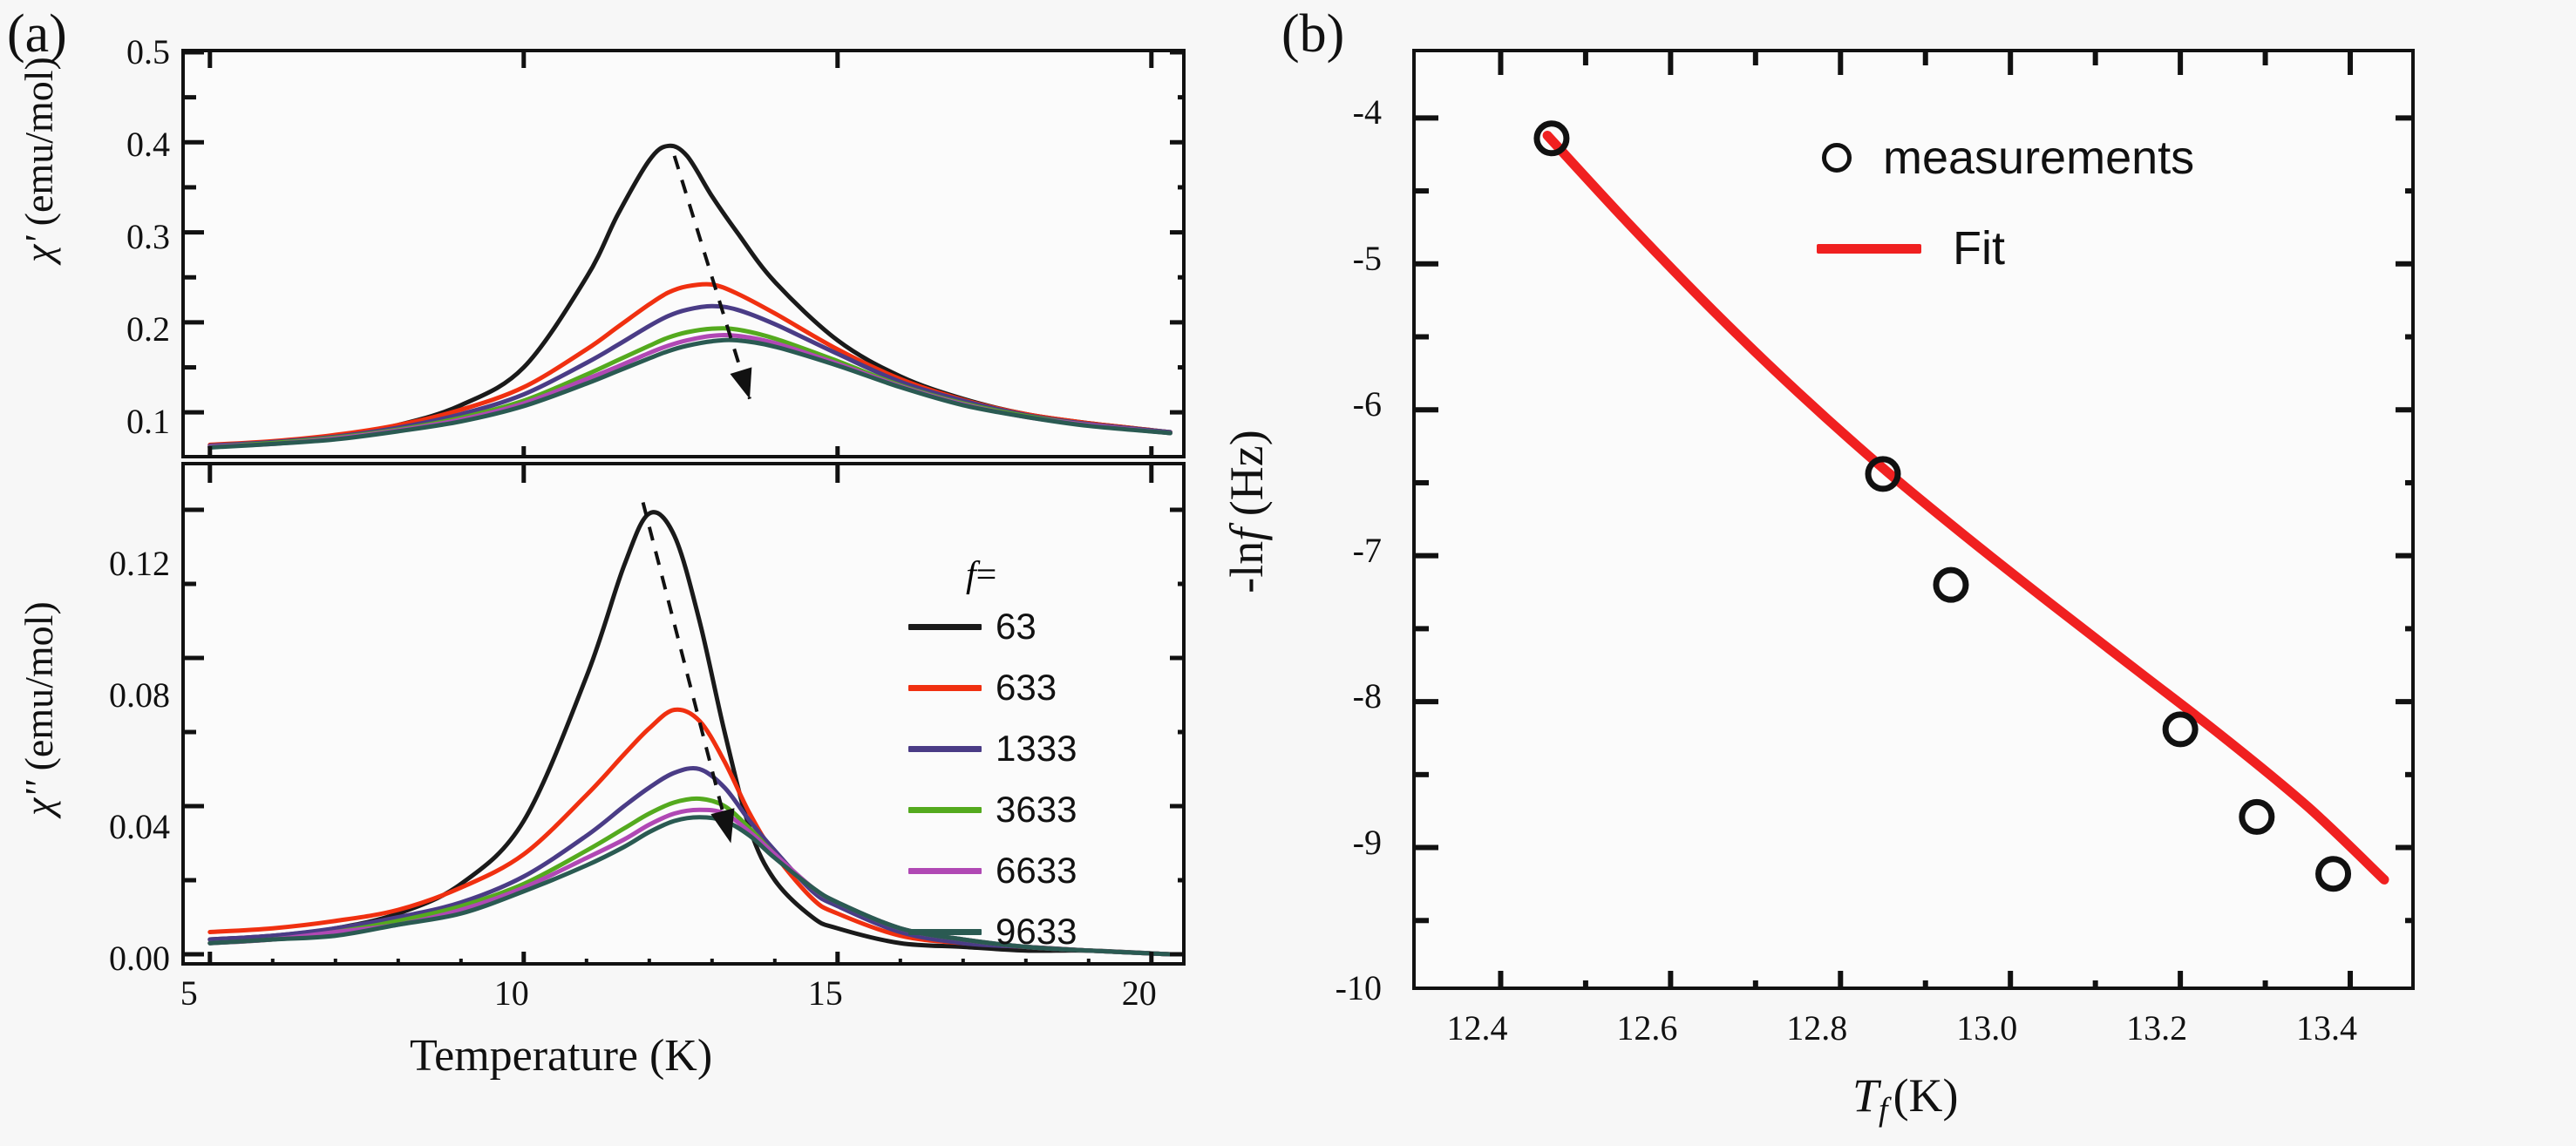 The width and height of the screenshot is (2576, 1146). What do you see at coordinates (1367, 550) in the screenshot?
I see `tick-b-y-3: -7` at bounding box center [1367, 550].